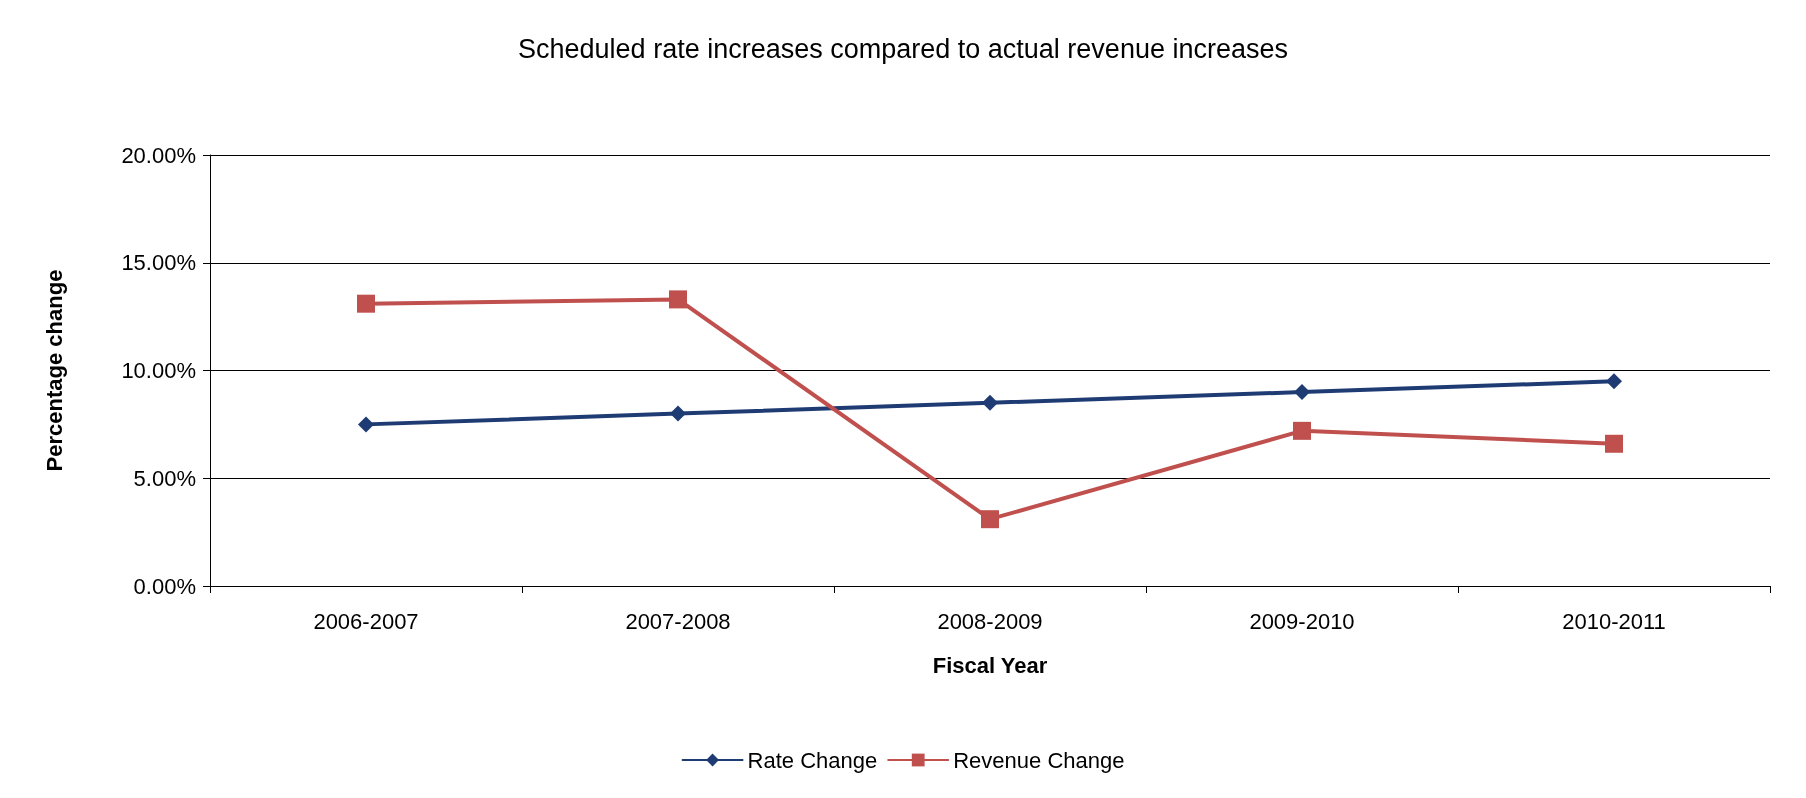 The height and width of the screenshot is (798, 1806). I want to click on x-tick-label: 2010-2011, so click(1614, 621).